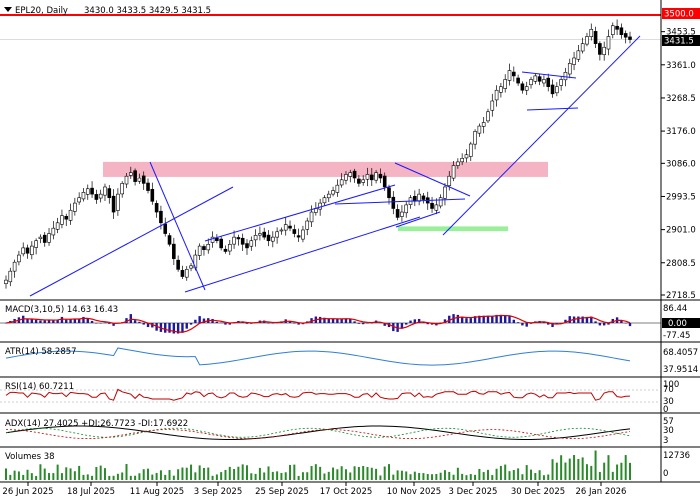  What do you see at coordinates (538, 492) in the screenshot?
I see `date-tick-label: 30 Dec 2025` at bounding box center [538, 492].